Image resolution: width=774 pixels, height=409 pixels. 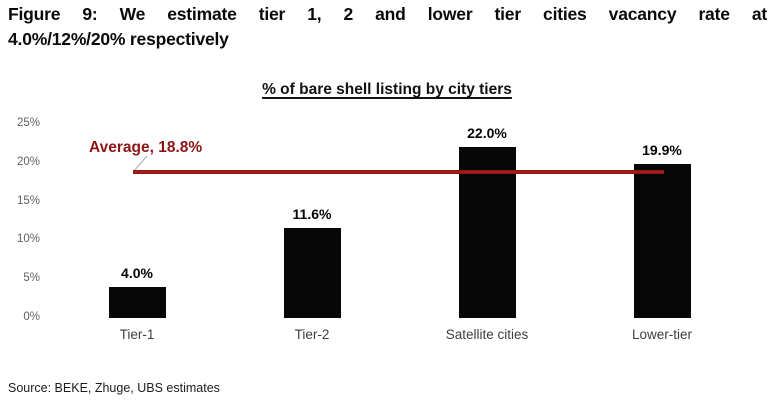 What do you see at coordinates (137, 272) in the screenshot?
I see `value-label-tier-1: 4.0%` at bounding box center [137, 272].